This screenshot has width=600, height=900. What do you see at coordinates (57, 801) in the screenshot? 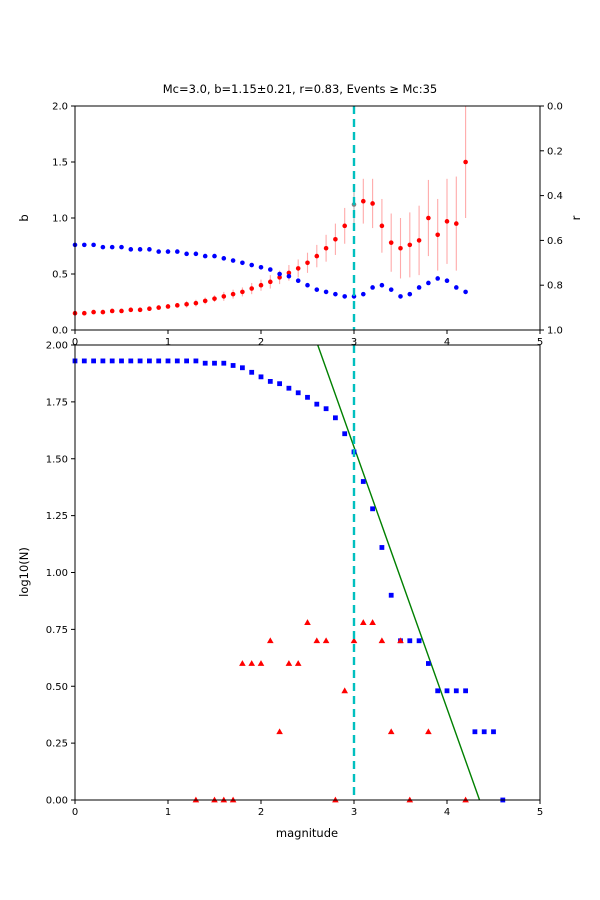
I see `svg-text: 0.00` at bounding box center [57, 801].